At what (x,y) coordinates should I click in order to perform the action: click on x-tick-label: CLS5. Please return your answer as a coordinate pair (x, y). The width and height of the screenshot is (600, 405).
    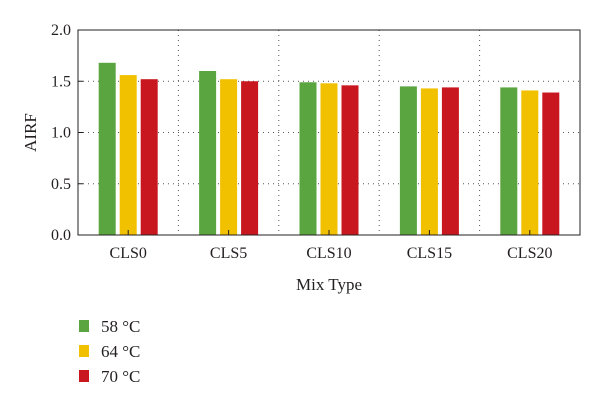
    Looking at the image, I should click on (228, 253).